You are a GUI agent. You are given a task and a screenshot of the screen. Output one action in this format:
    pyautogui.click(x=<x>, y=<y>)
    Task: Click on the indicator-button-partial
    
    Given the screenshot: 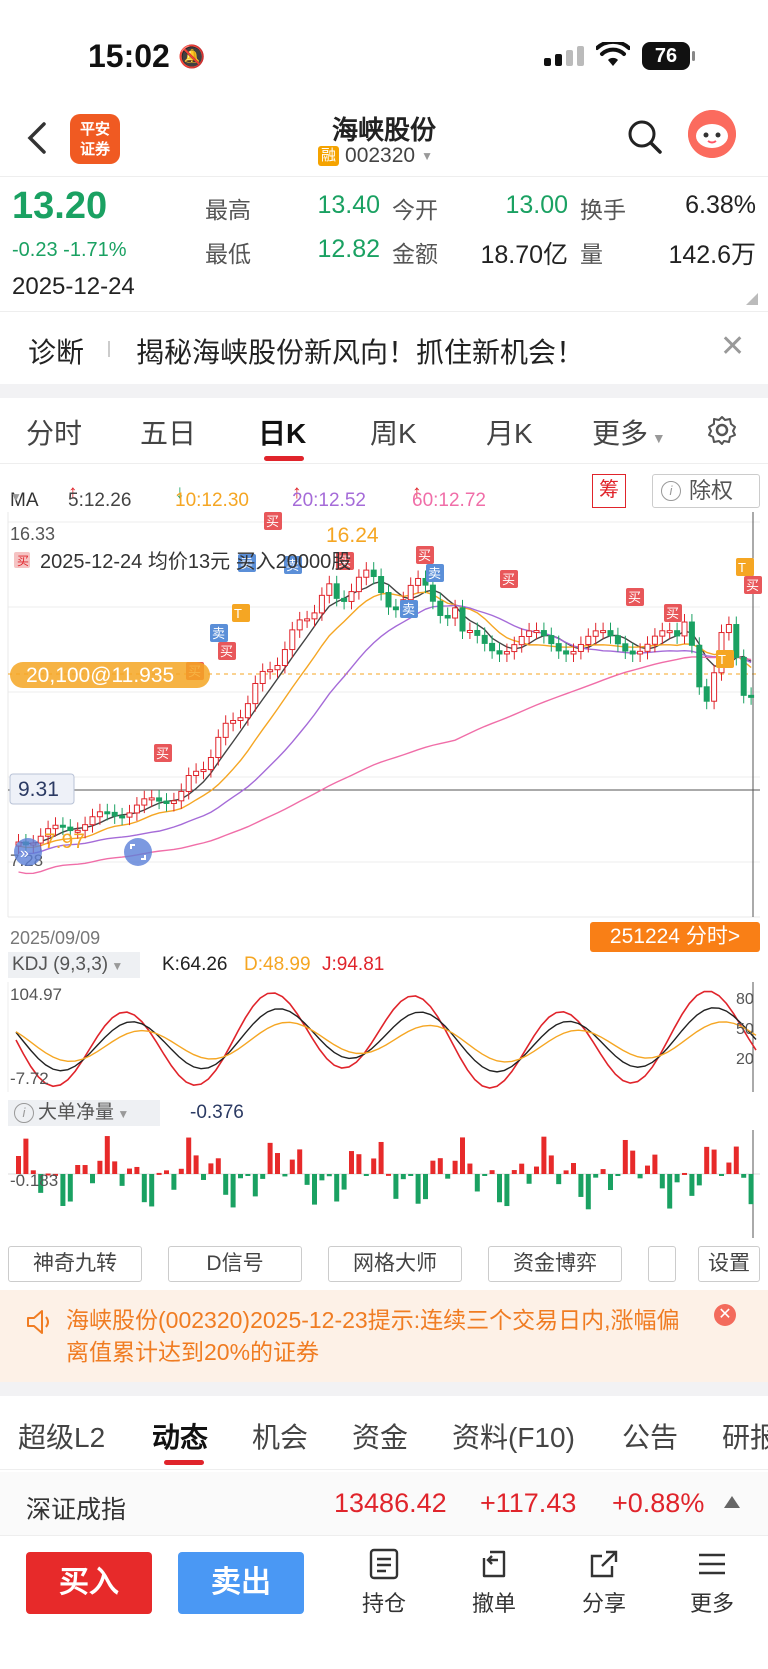 What is the action you would take?
    pyautogui.click(x=662, y=1264)
    